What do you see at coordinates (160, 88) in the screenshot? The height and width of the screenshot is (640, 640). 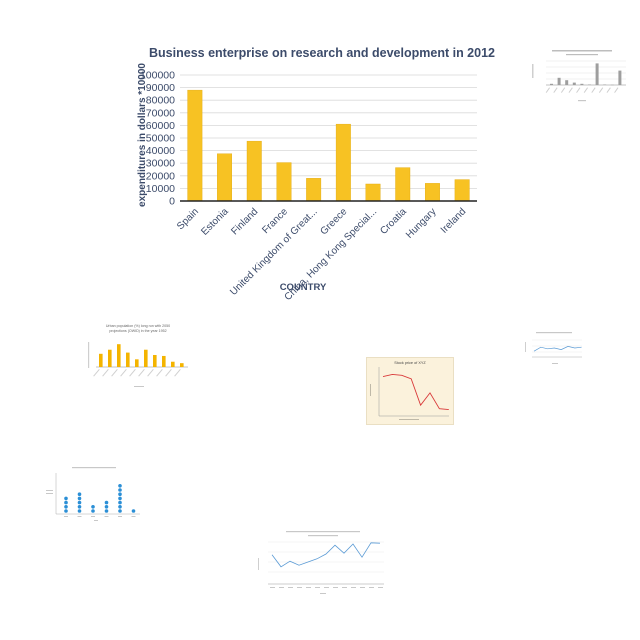 I see `y-tick-label: 90000` at bounding box center [160, 88].